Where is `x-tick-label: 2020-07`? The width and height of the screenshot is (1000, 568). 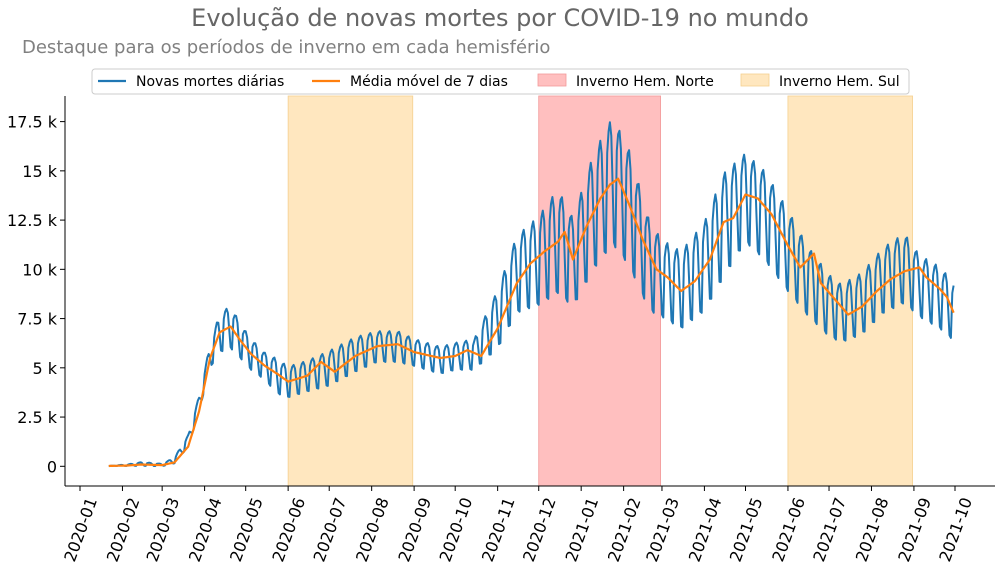
x-tick-label: 2020-07 is located at coordinates (330, 529).